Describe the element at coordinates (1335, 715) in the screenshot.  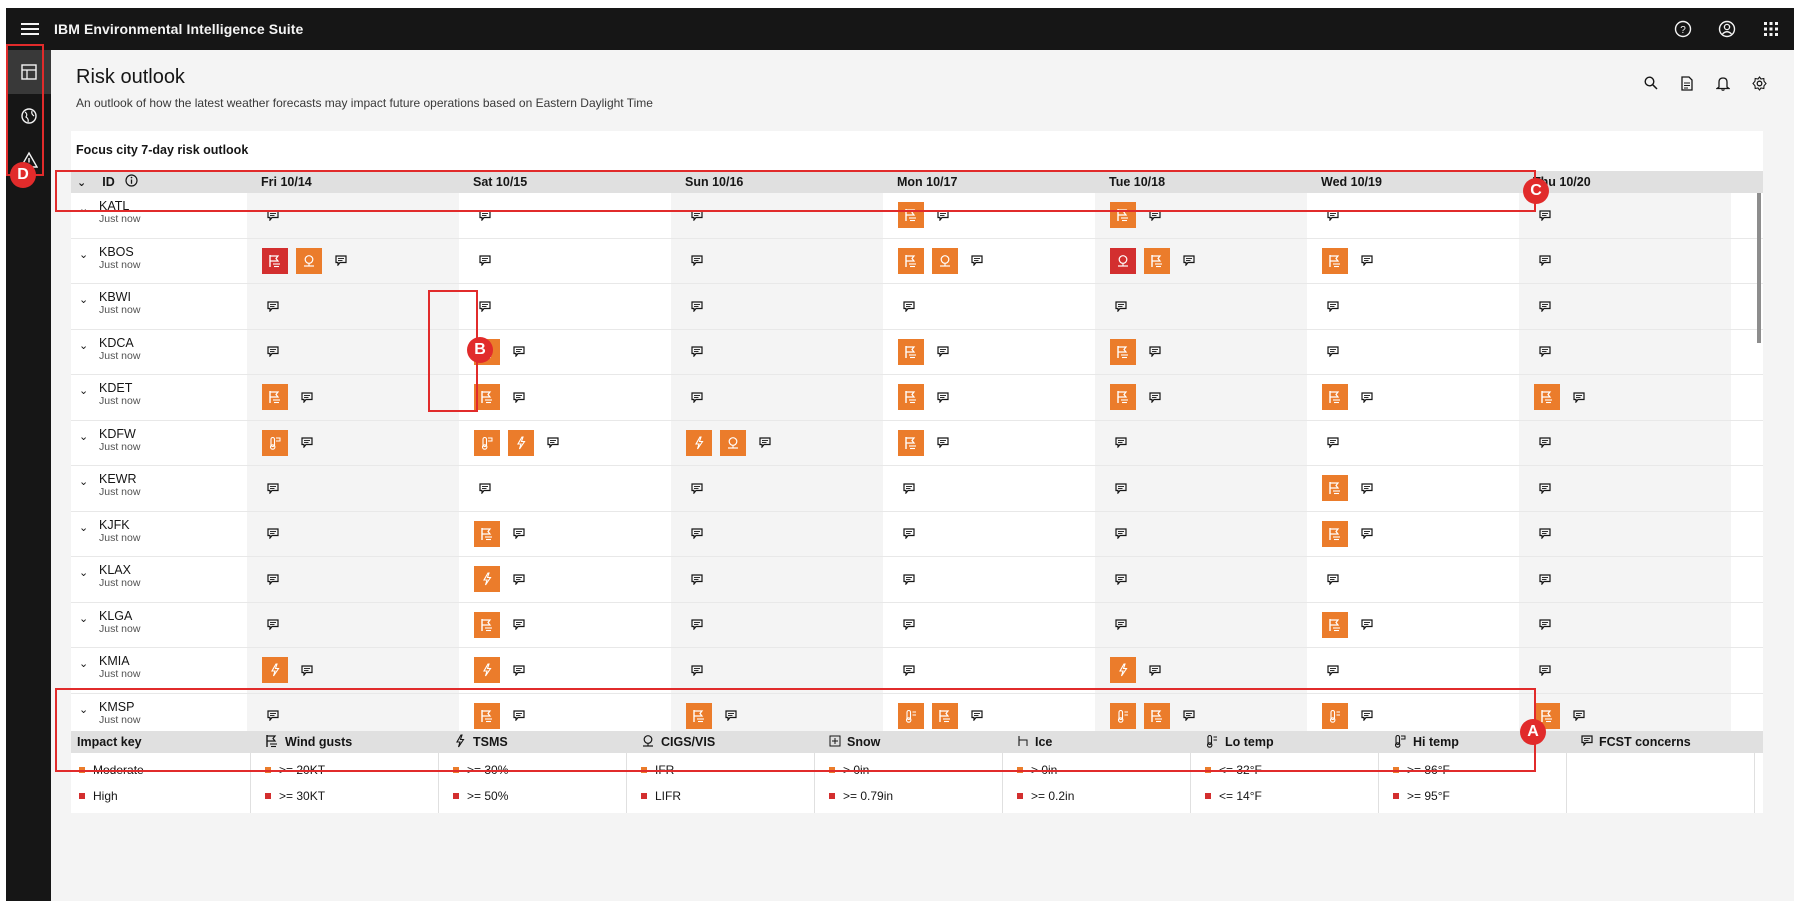
I see `lo-temp-icon` at that location.